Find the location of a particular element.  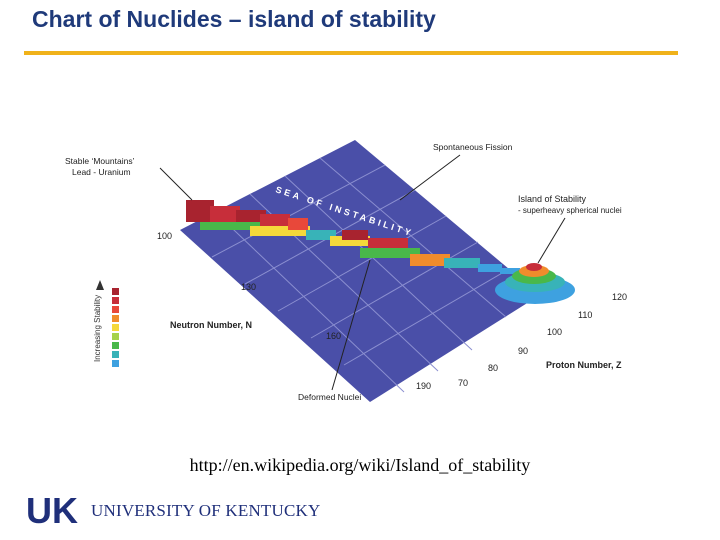

neutron-tick-130: 130 is located at coordinates (248, 287).